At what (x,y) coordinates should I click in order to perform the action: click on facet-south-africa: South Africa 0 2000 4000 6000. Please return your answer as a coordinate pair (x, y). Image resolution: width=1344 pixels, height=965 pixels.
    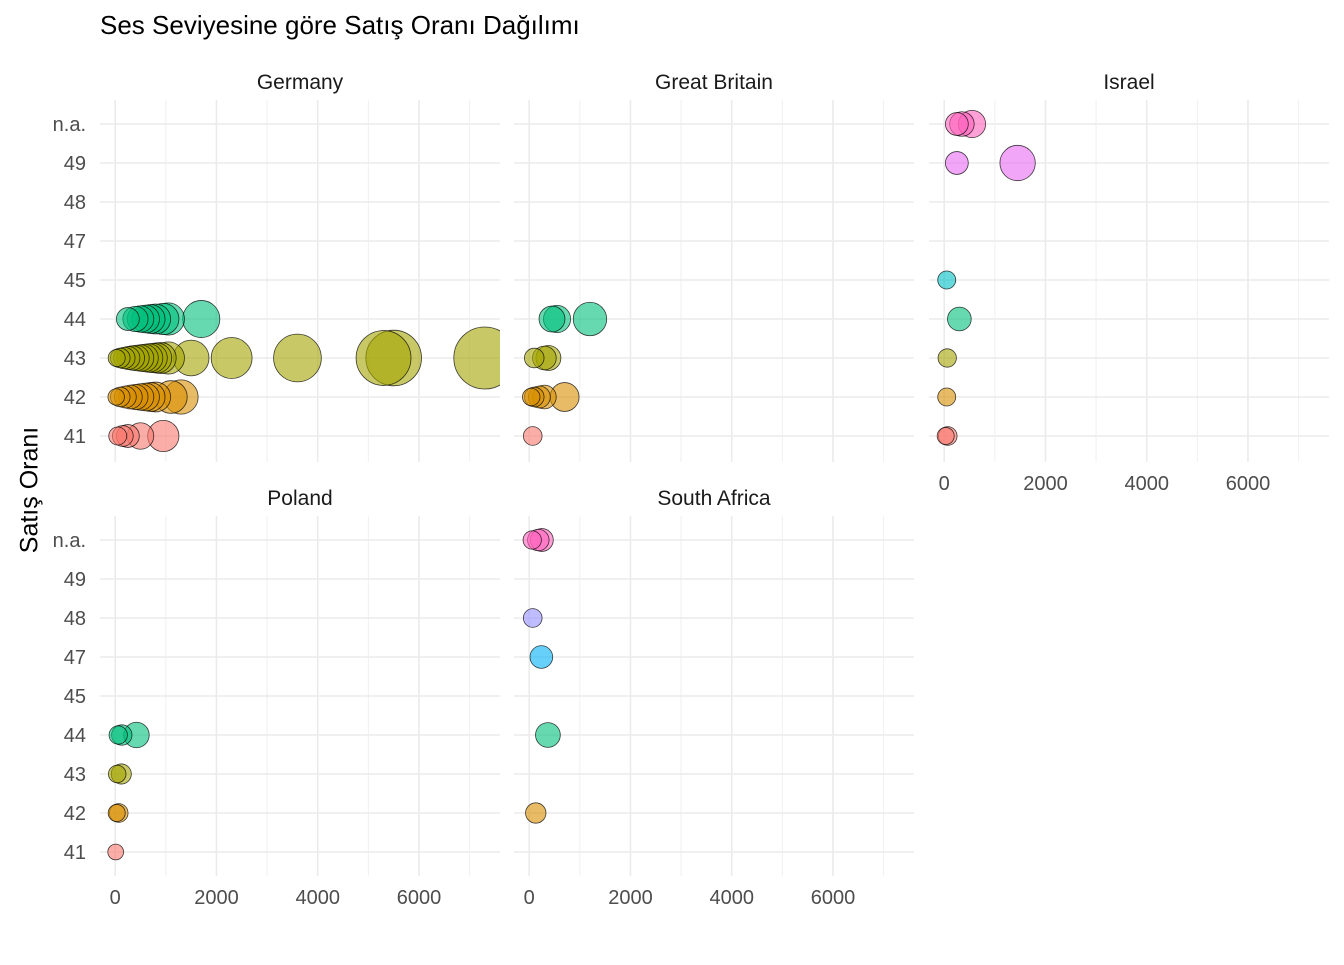
    Looking at the image, I should click on (714, 698).